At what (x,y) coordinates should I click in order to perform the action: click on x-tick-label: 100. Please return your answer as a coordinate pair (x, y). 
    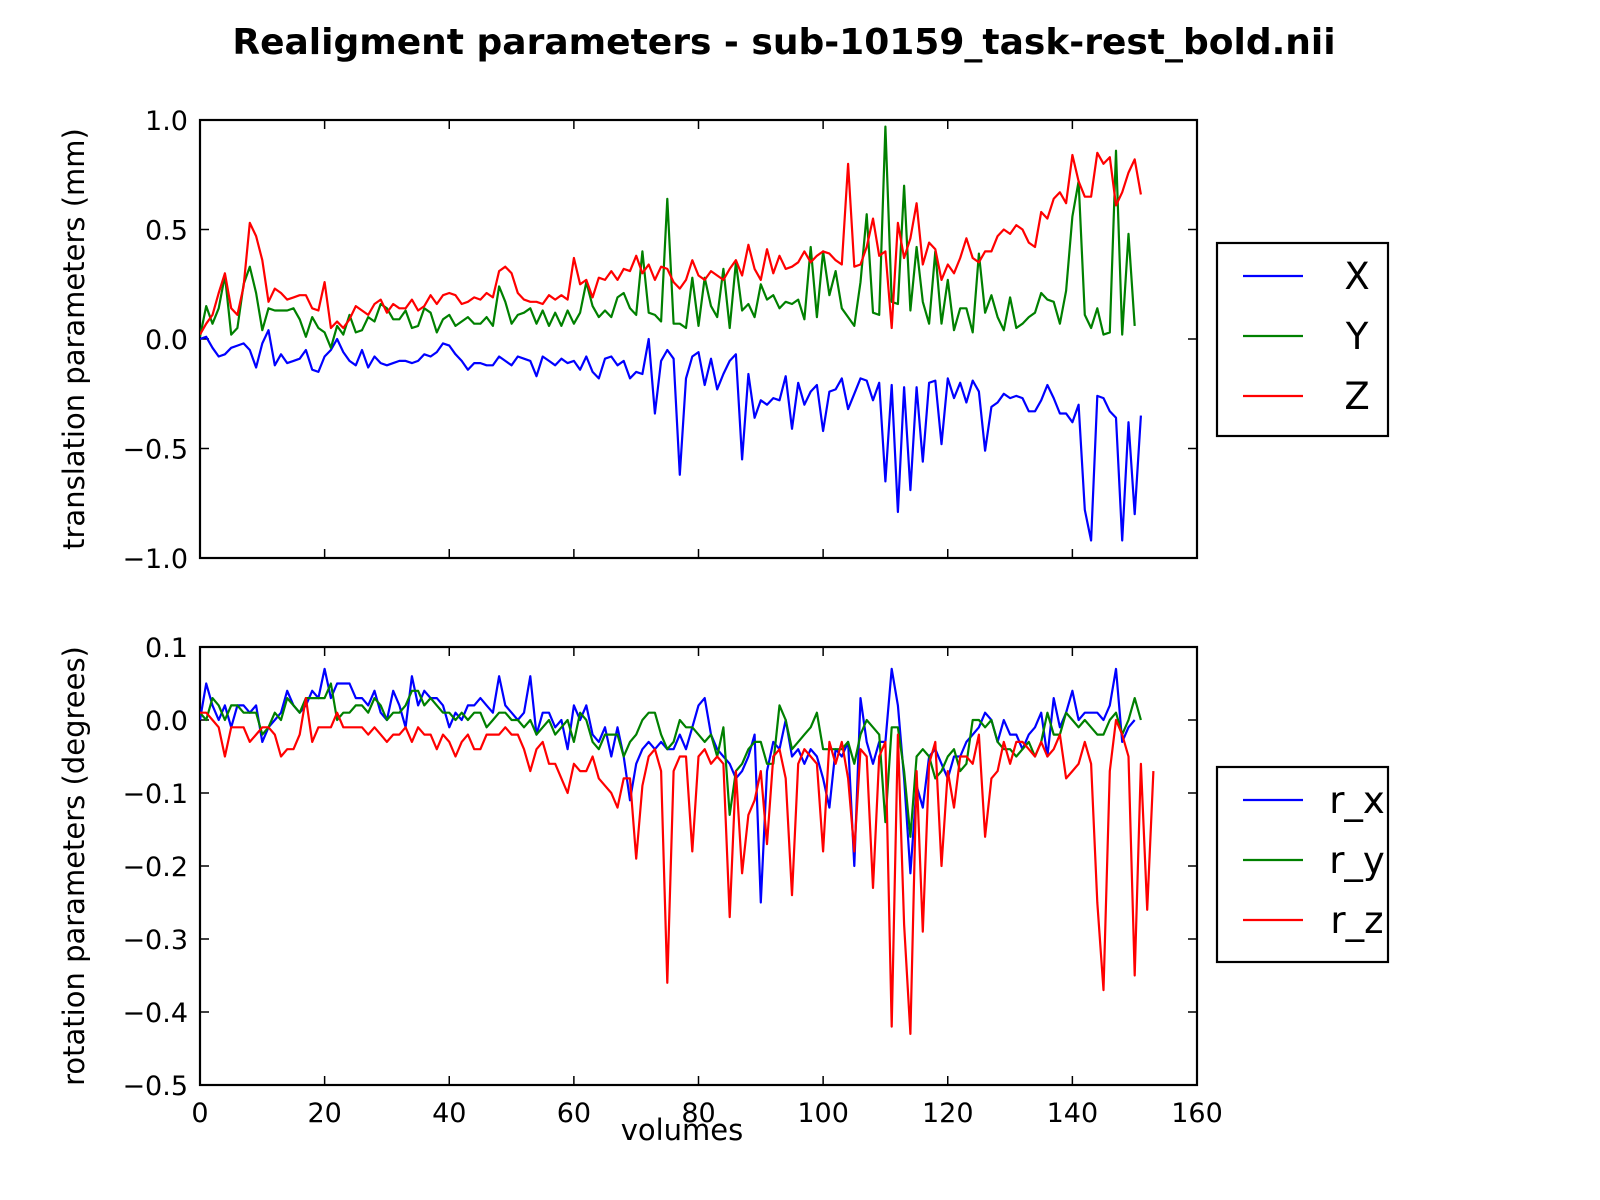
    Looking at the image, I should click on (823, 1113).